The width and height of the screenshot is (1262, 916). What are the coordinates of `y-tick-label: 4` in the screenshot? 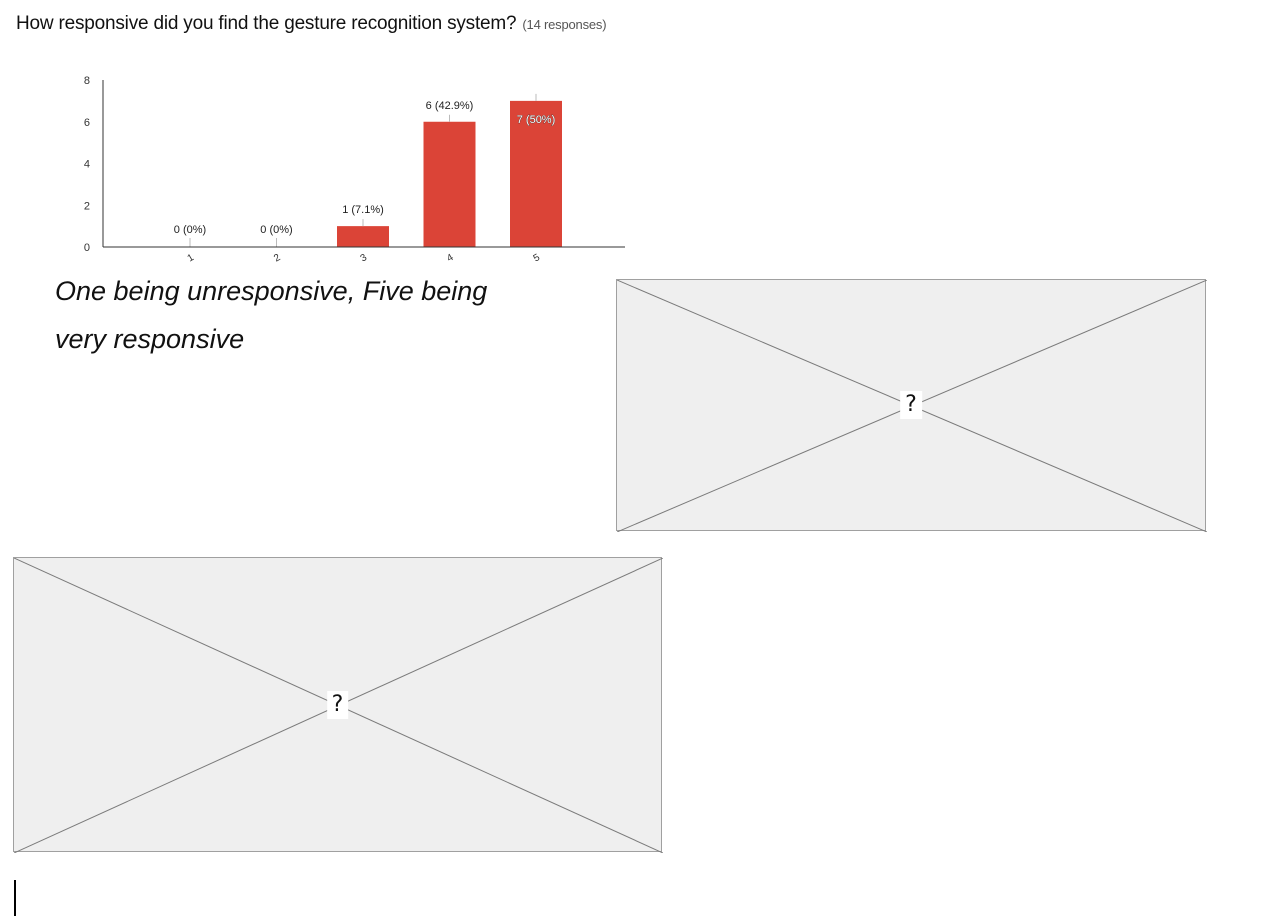 It's located at (87, 165).